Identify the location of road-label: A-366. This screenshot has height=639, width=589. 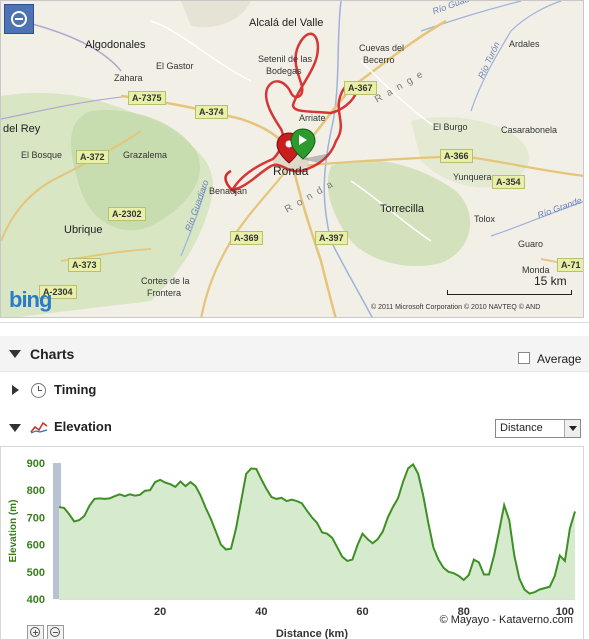
(456, 156).